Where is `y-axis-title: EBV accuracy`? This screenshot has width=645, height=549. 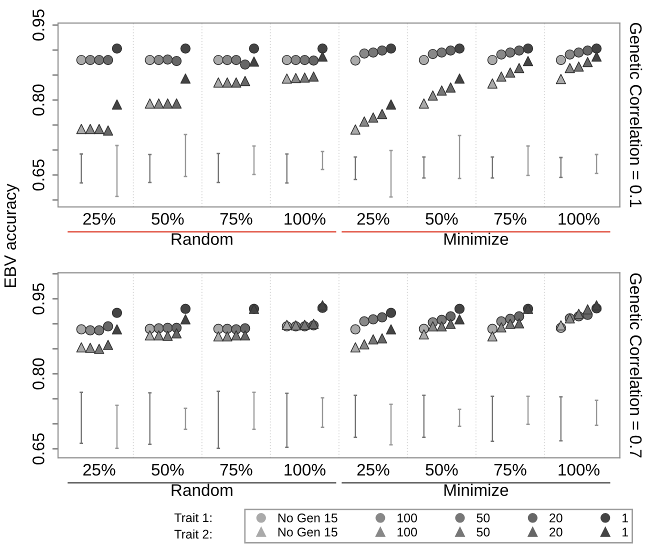 y-axis-title: EBV accuracy is located at coordinates (12, 236).